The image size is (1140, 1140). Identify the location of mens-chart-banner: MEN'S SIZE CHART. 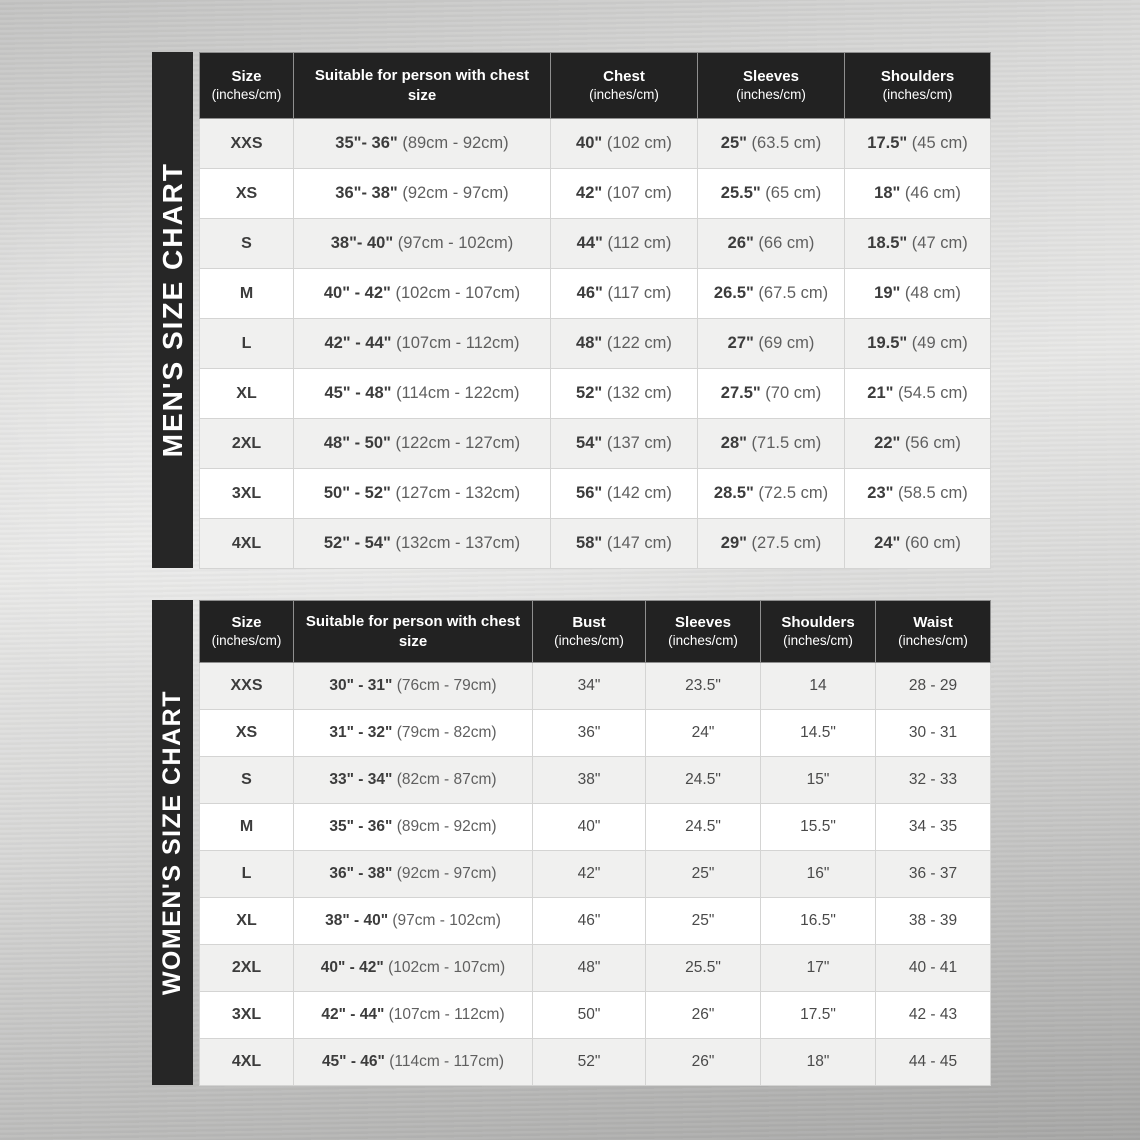
(172, 310).